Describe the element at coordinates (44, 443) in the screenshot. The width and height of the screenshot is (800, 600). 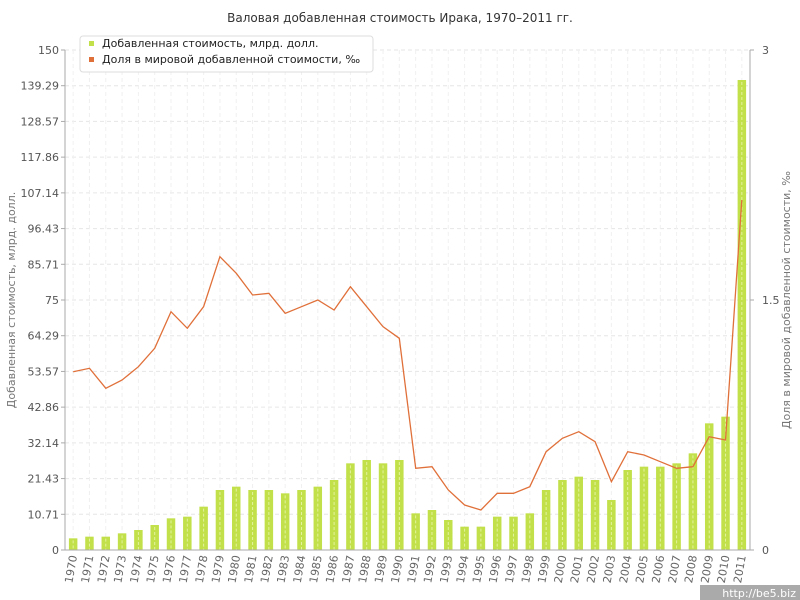
I see `y-tick-label: 32.14` at that location.